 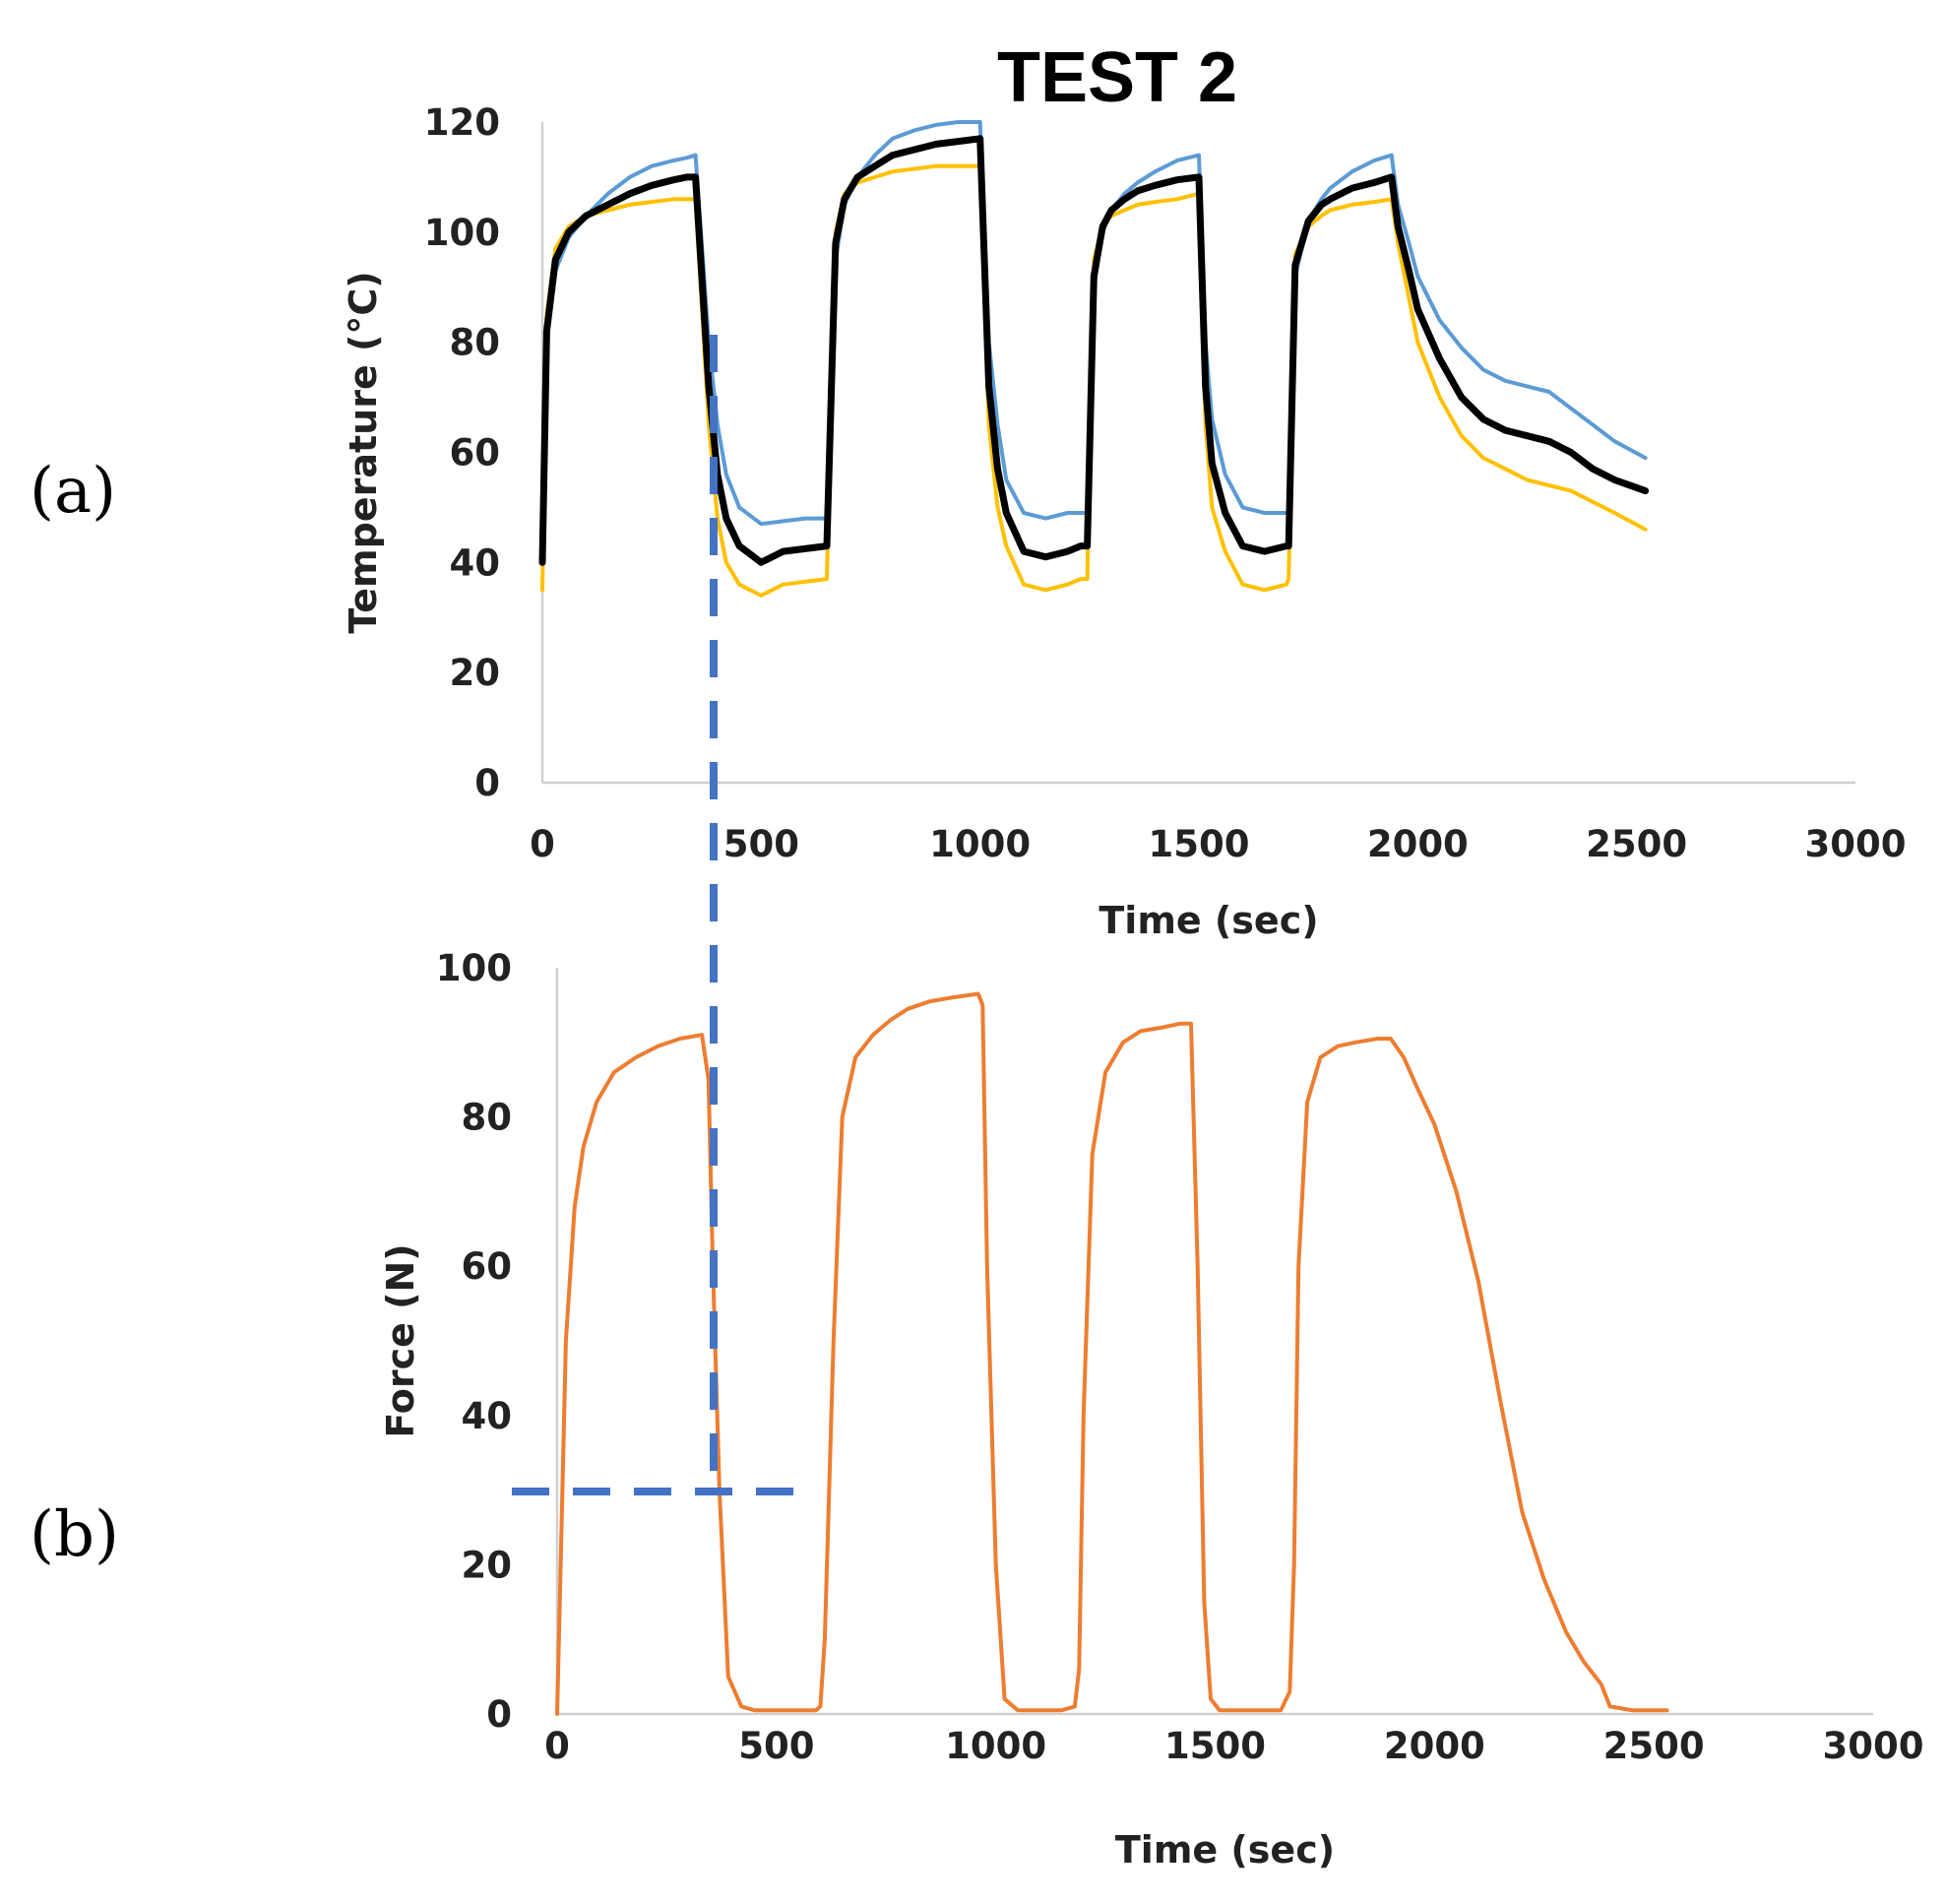 What do you see at coordinates (462, 122) in the screenshot?
I see `y-tick-label: 120` at bounding box center [462, 122].